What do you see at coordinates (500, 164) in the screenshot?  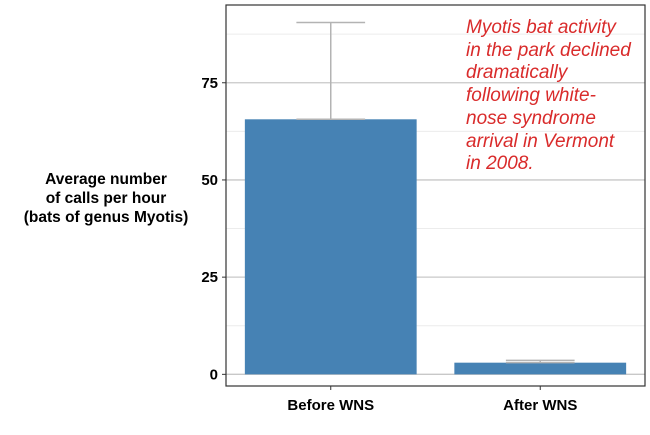 I see `annotation-line-7: in 2008.` at bounding box center [500, 164].